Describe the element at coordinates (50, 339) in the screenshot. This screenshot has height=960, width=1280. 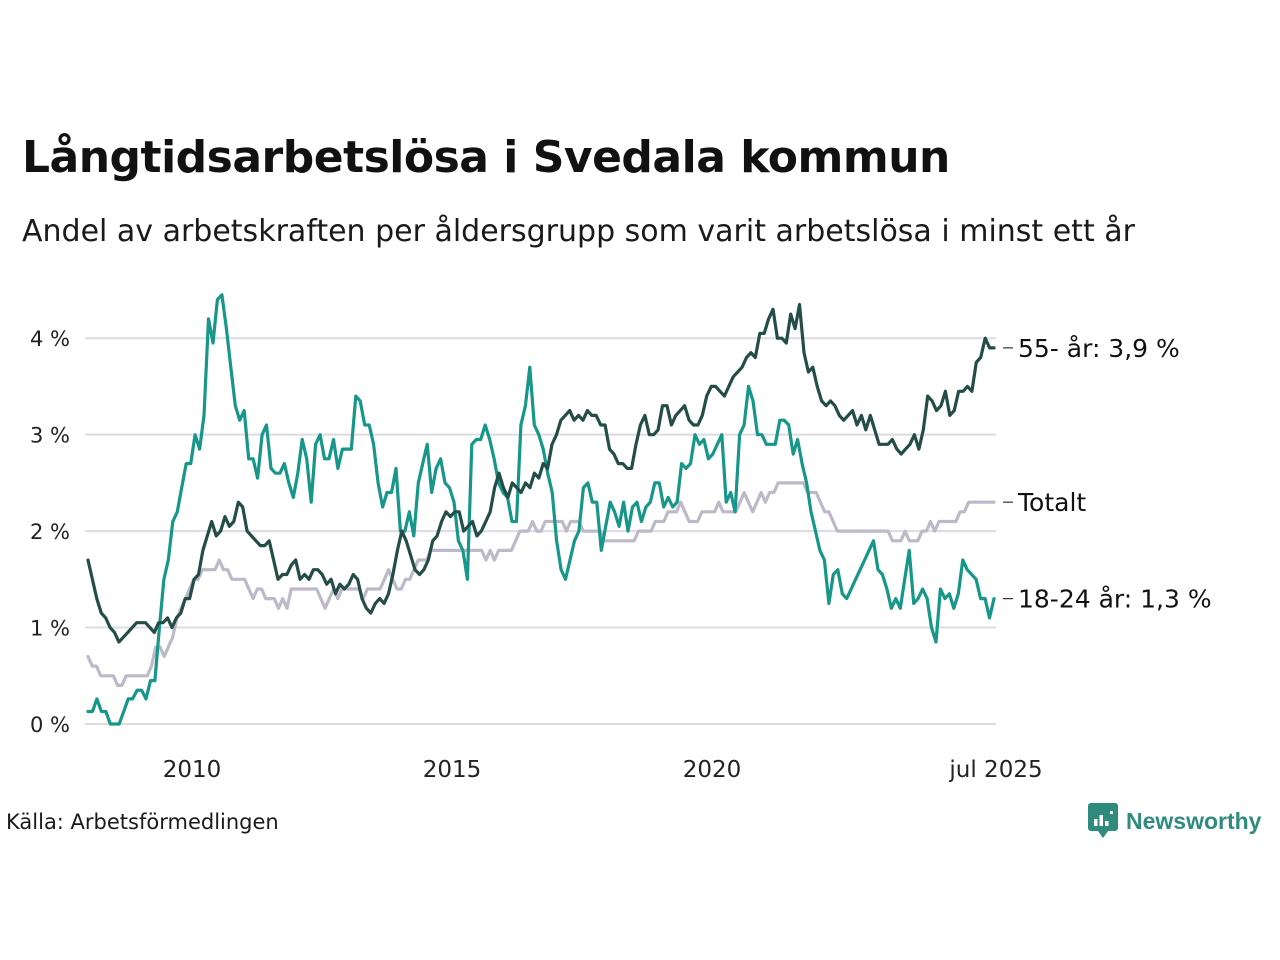
I see `y-tick-label: 4 %` at that location.